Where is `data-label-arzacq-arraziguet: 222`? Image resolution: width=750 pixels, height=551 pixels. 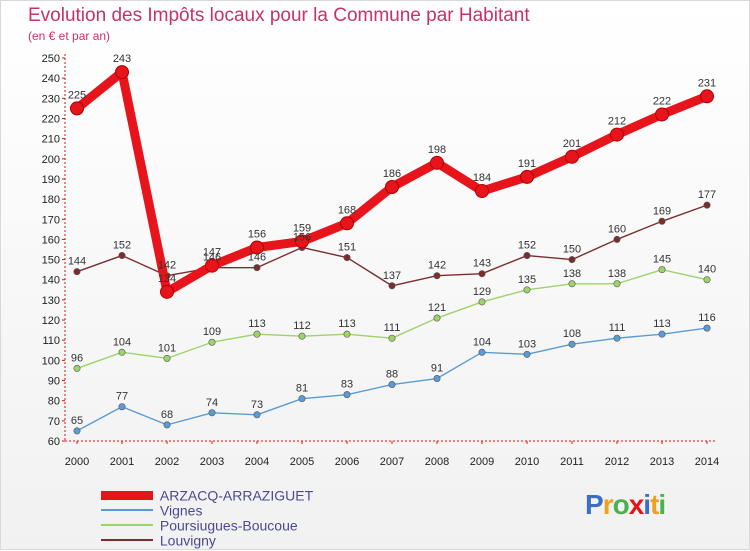 data-label-arzacq-arraziguet: 222 is located at coordinates (662, 101).